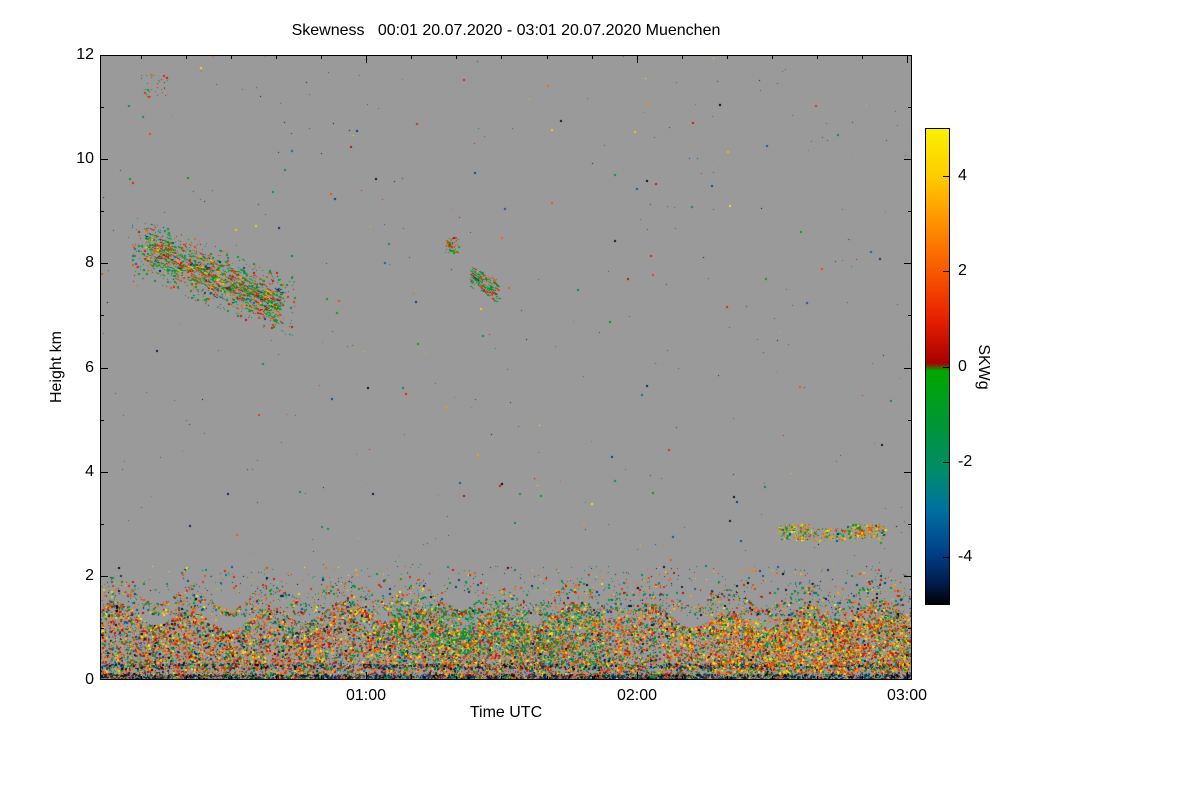 The height and width of the screenshot is (800, 1200). Describe the element at coordinates (983, 367) in the screenshot. I see `colorbar-label: SKWg` at that location.